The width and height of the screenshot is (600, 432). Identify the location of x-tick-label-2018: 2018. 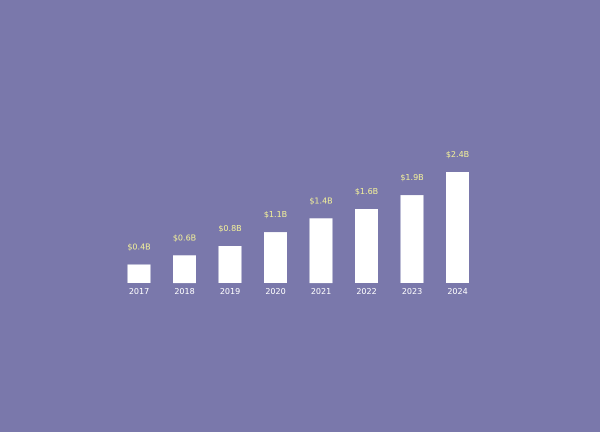
(184, 291).